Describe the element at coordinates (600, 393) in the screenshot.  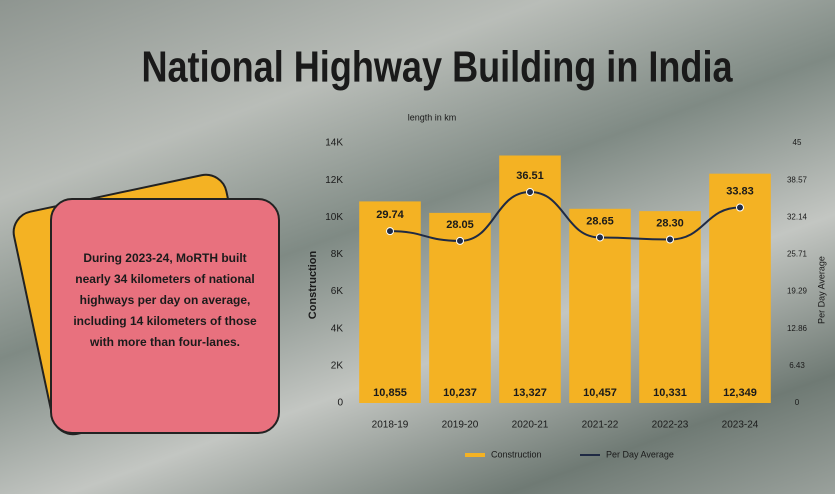
I see `bar-value-label: 10,457` at that location.